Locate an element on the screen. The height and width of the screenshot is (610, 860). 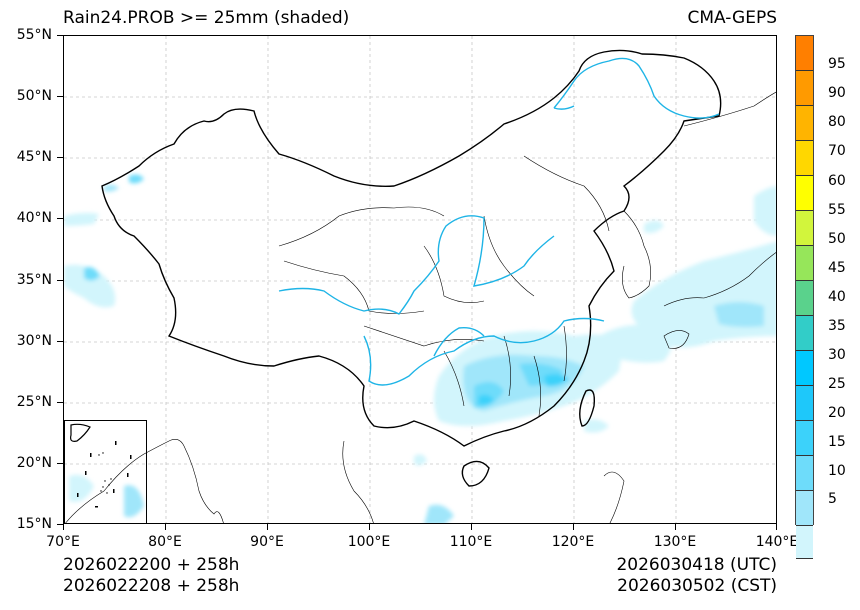
valid-time-block: 2026030418 (UTC) 2026030502 (CST) is located at coordinates (696, 576).